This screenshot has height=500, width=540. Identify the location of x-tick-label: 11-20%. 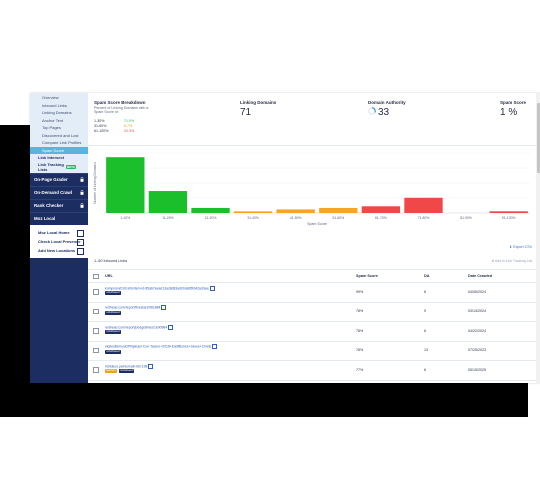
(167, 218).